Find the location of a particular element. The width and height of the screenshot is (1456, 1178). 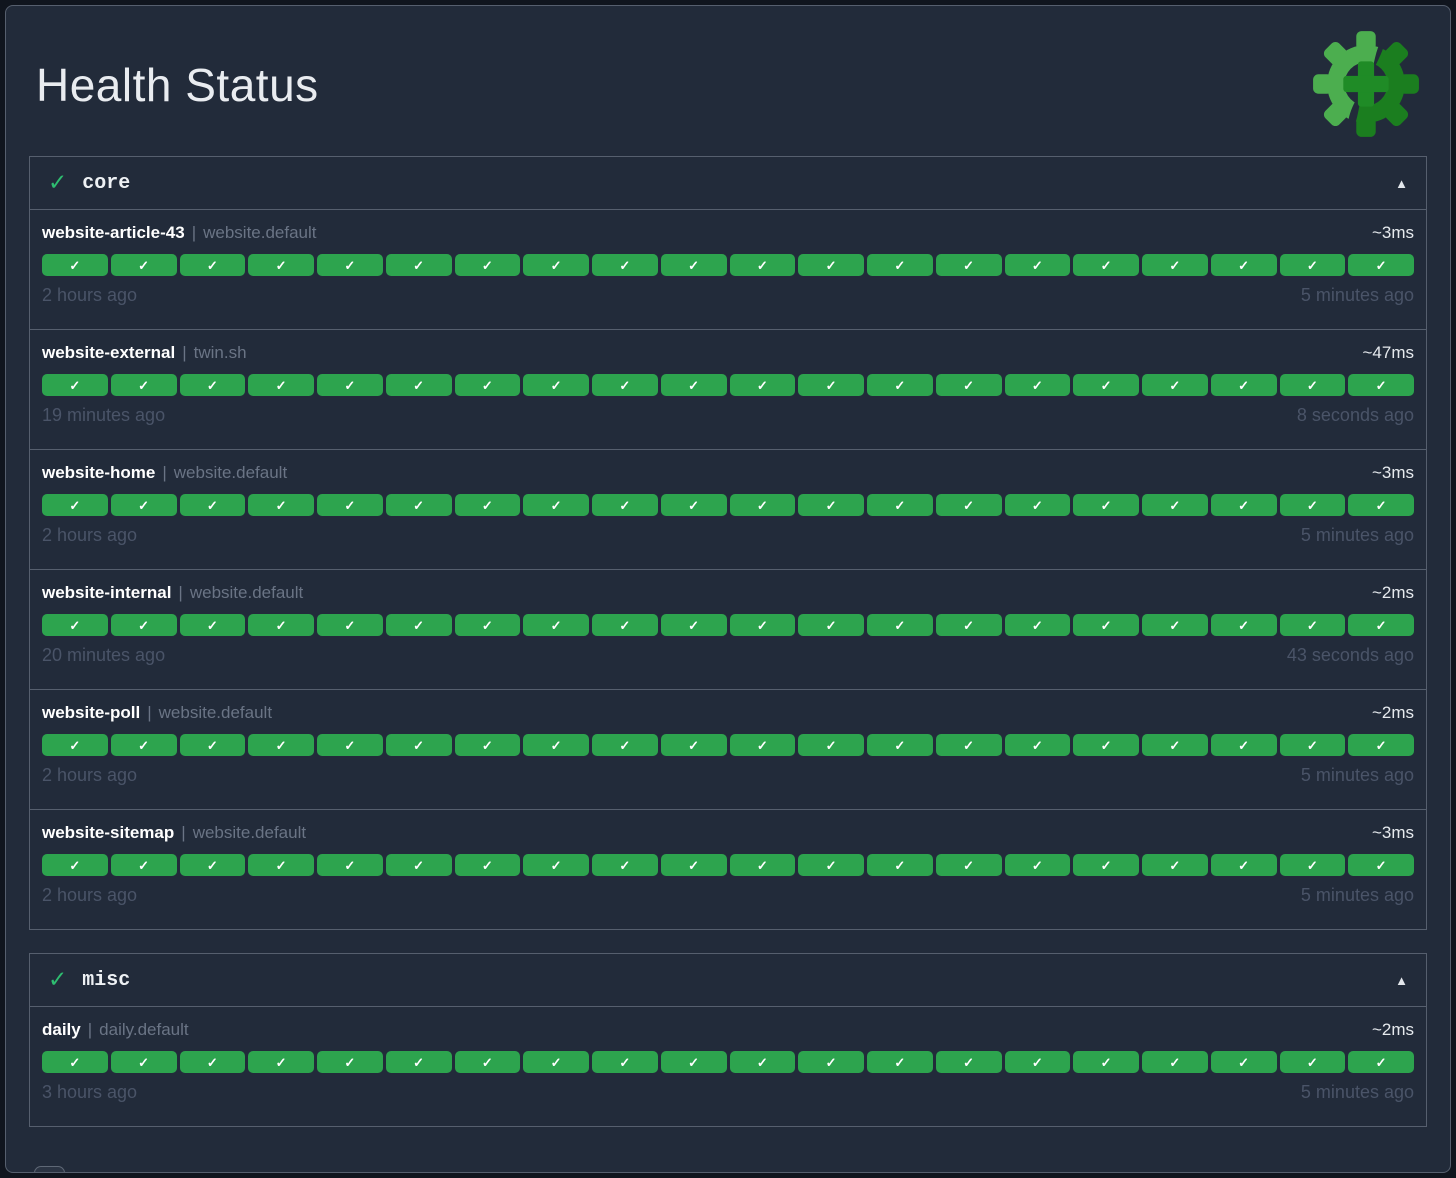

collapse-arrow-icon: ▲ is located at coordinates (1401, 980).